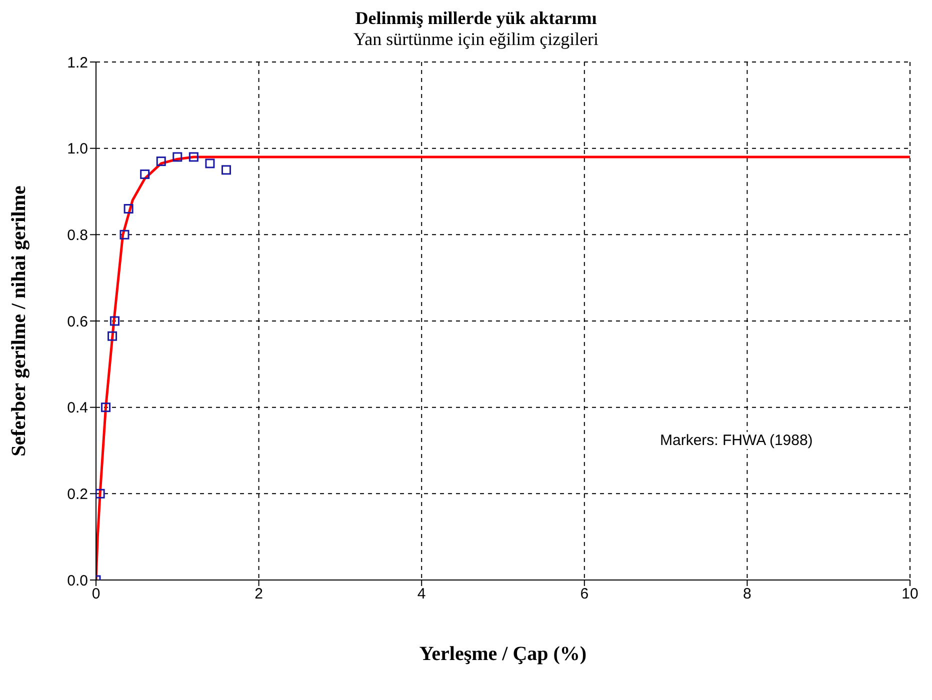 The width and height of the screenshot is (932, 700). Describe the element at coordinates (77, 149) in the screenshot. I see `y-tick-label: 1.0` at that location.